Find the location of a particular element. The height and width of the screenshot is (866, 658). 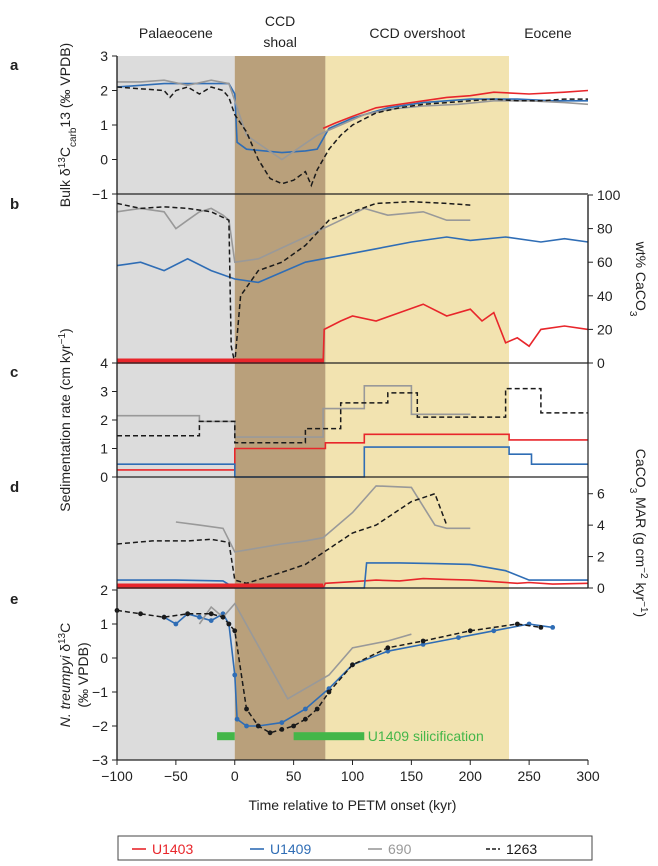

x-tick-label--100: −100 is located at coordinates (117, 776).